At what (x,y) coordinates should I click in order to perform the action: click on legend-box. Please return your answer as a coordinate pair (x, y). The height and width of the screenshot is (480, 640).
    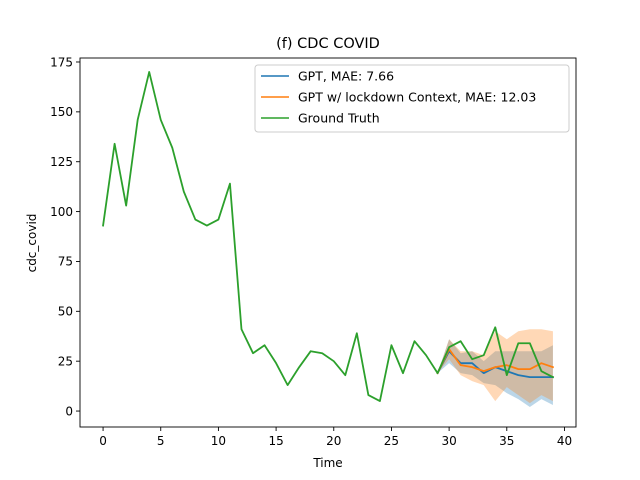
    Looking at the image, I should click on (412, 98).